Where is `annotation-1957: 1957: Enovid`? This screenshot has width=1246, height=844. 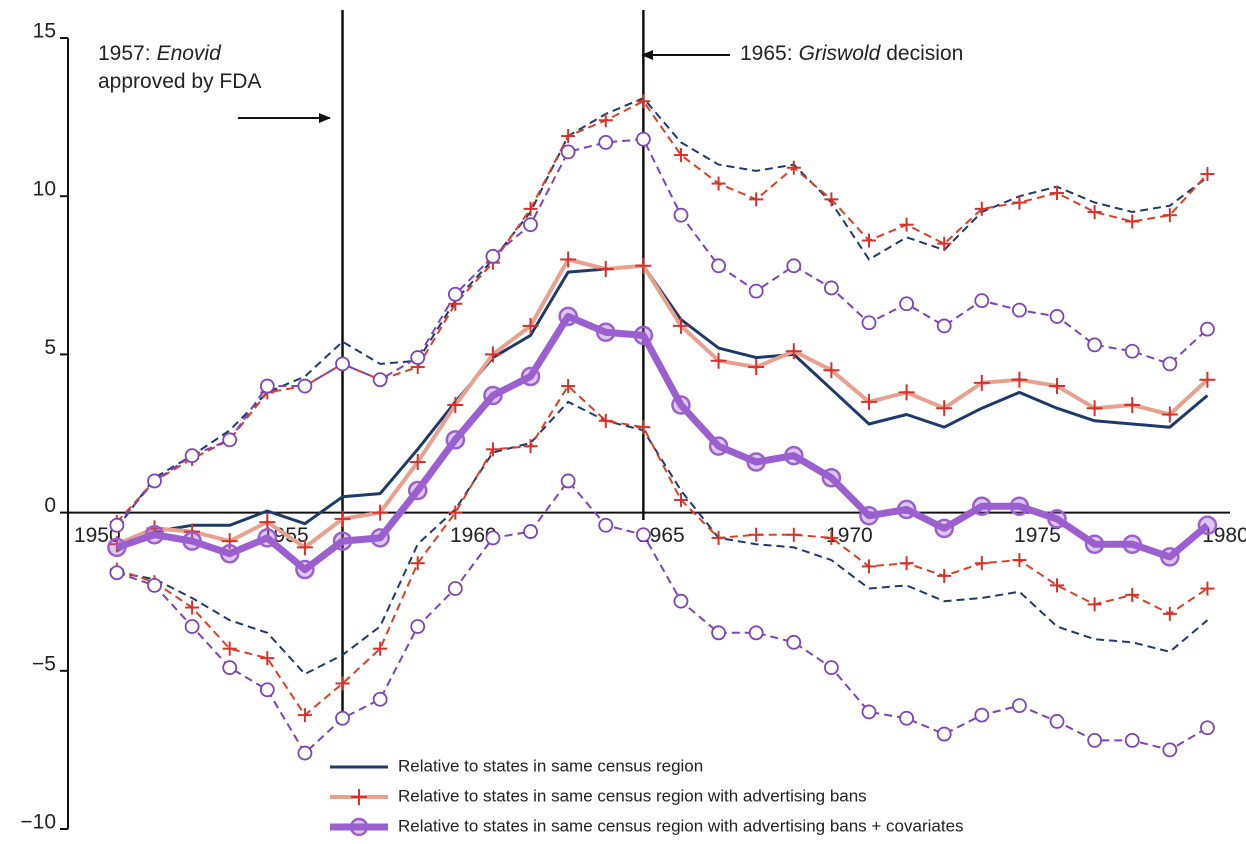 annotation-1957: 1957: Enovid is located at coordinates (160, 53).